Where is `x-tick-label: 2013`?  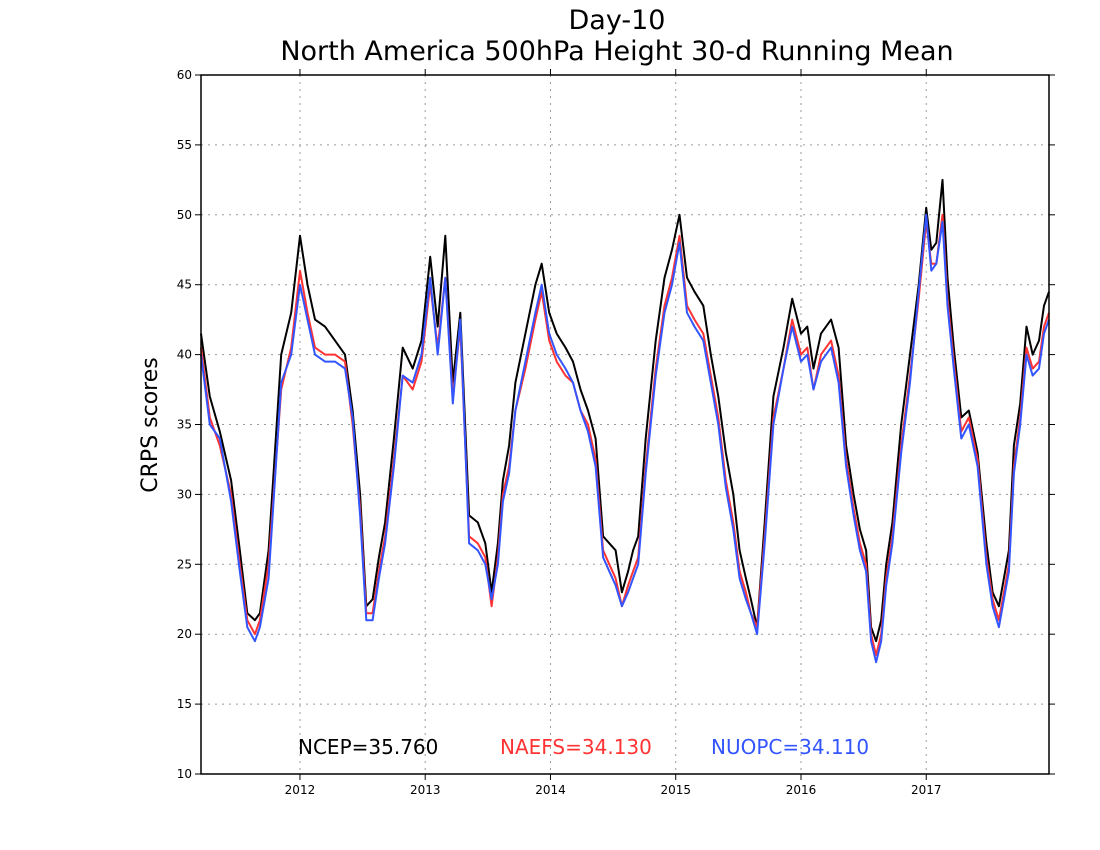 x-tick-label: 2013 is located at coordinates (425, 790).